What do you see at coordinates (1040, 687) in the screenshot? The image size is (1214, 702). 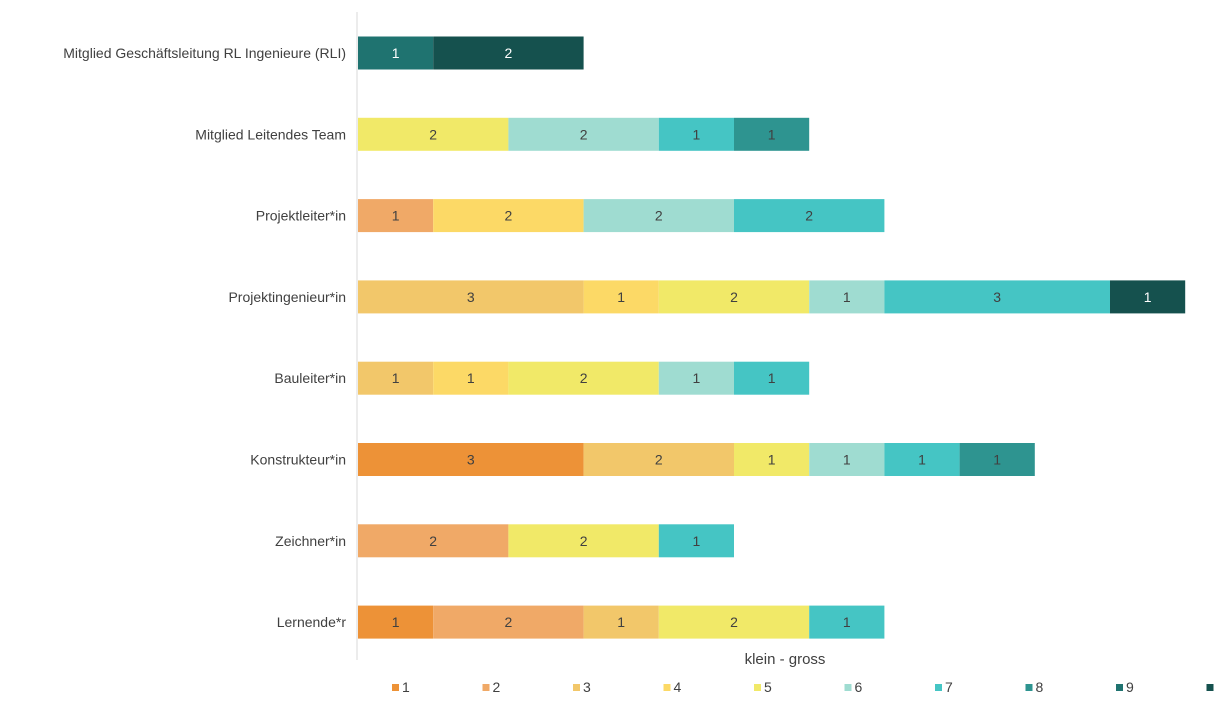 I see `legend-label: 8` at bounding box center [1040, 687].